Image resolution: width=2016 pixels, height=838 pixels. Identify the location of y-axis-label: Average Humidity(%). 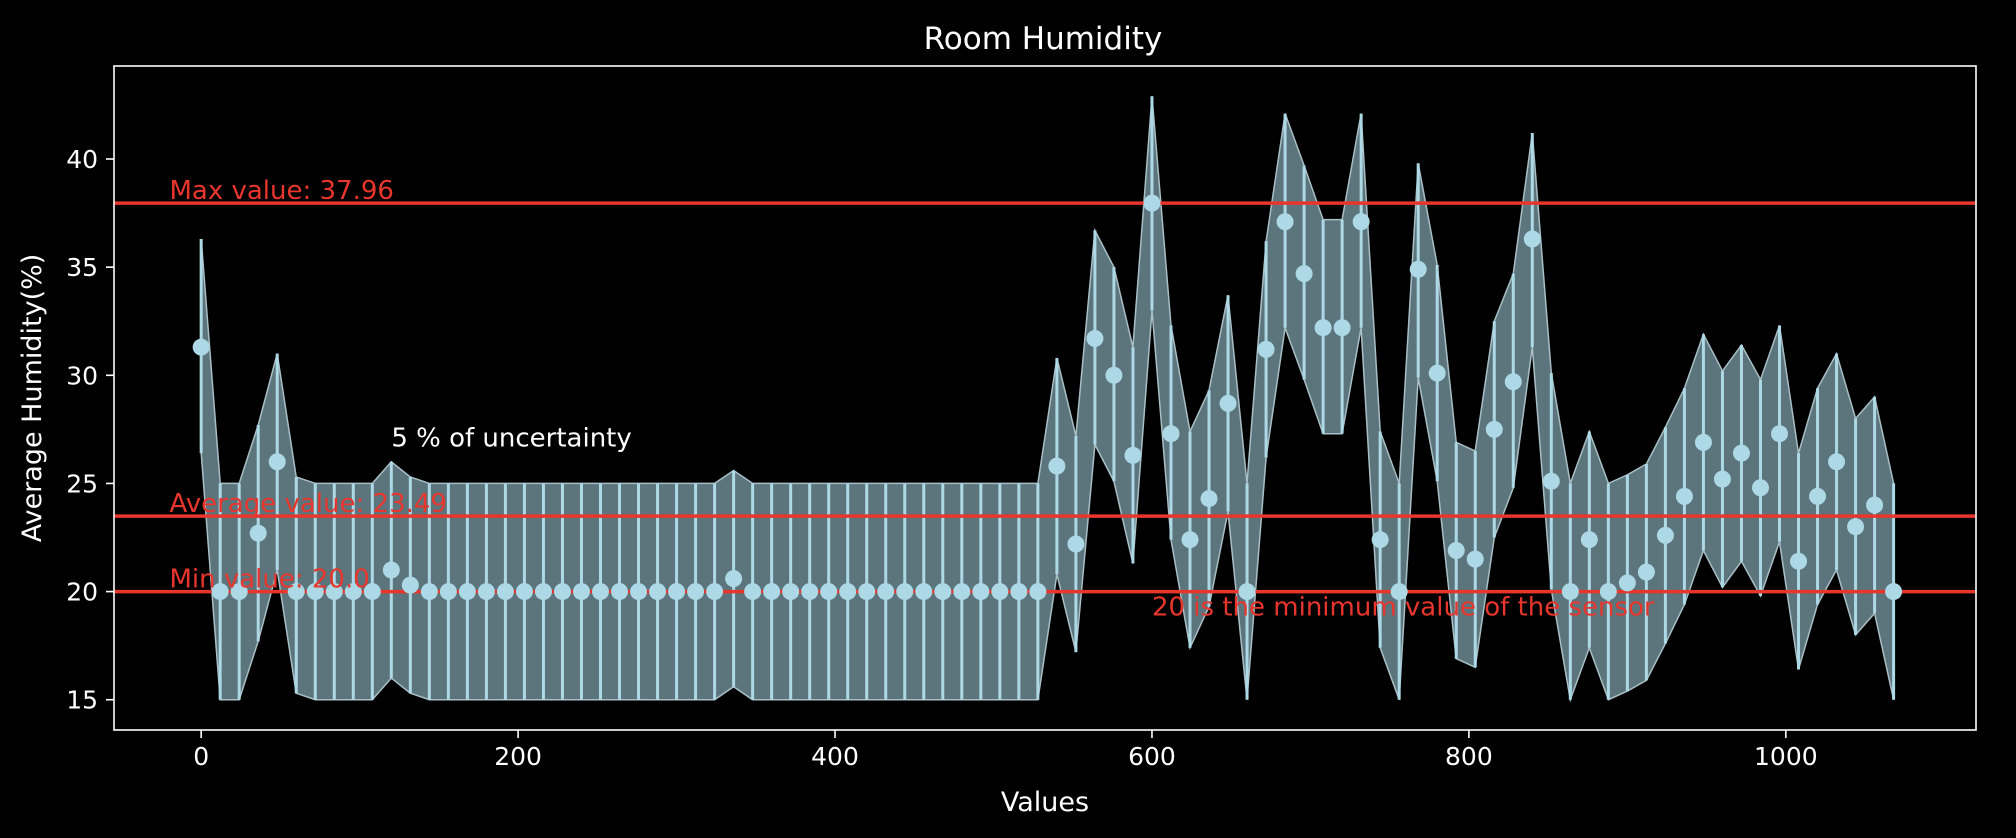
(32, 398).